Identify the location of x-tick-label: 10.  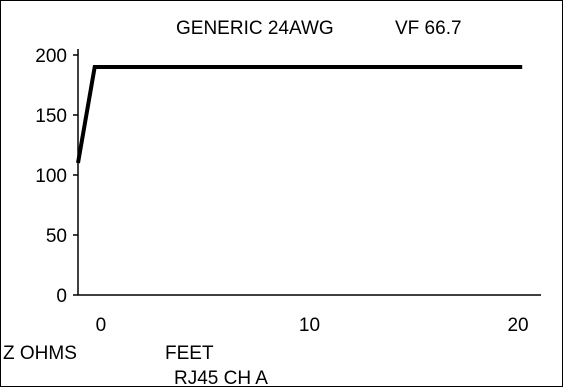
(309, 325).